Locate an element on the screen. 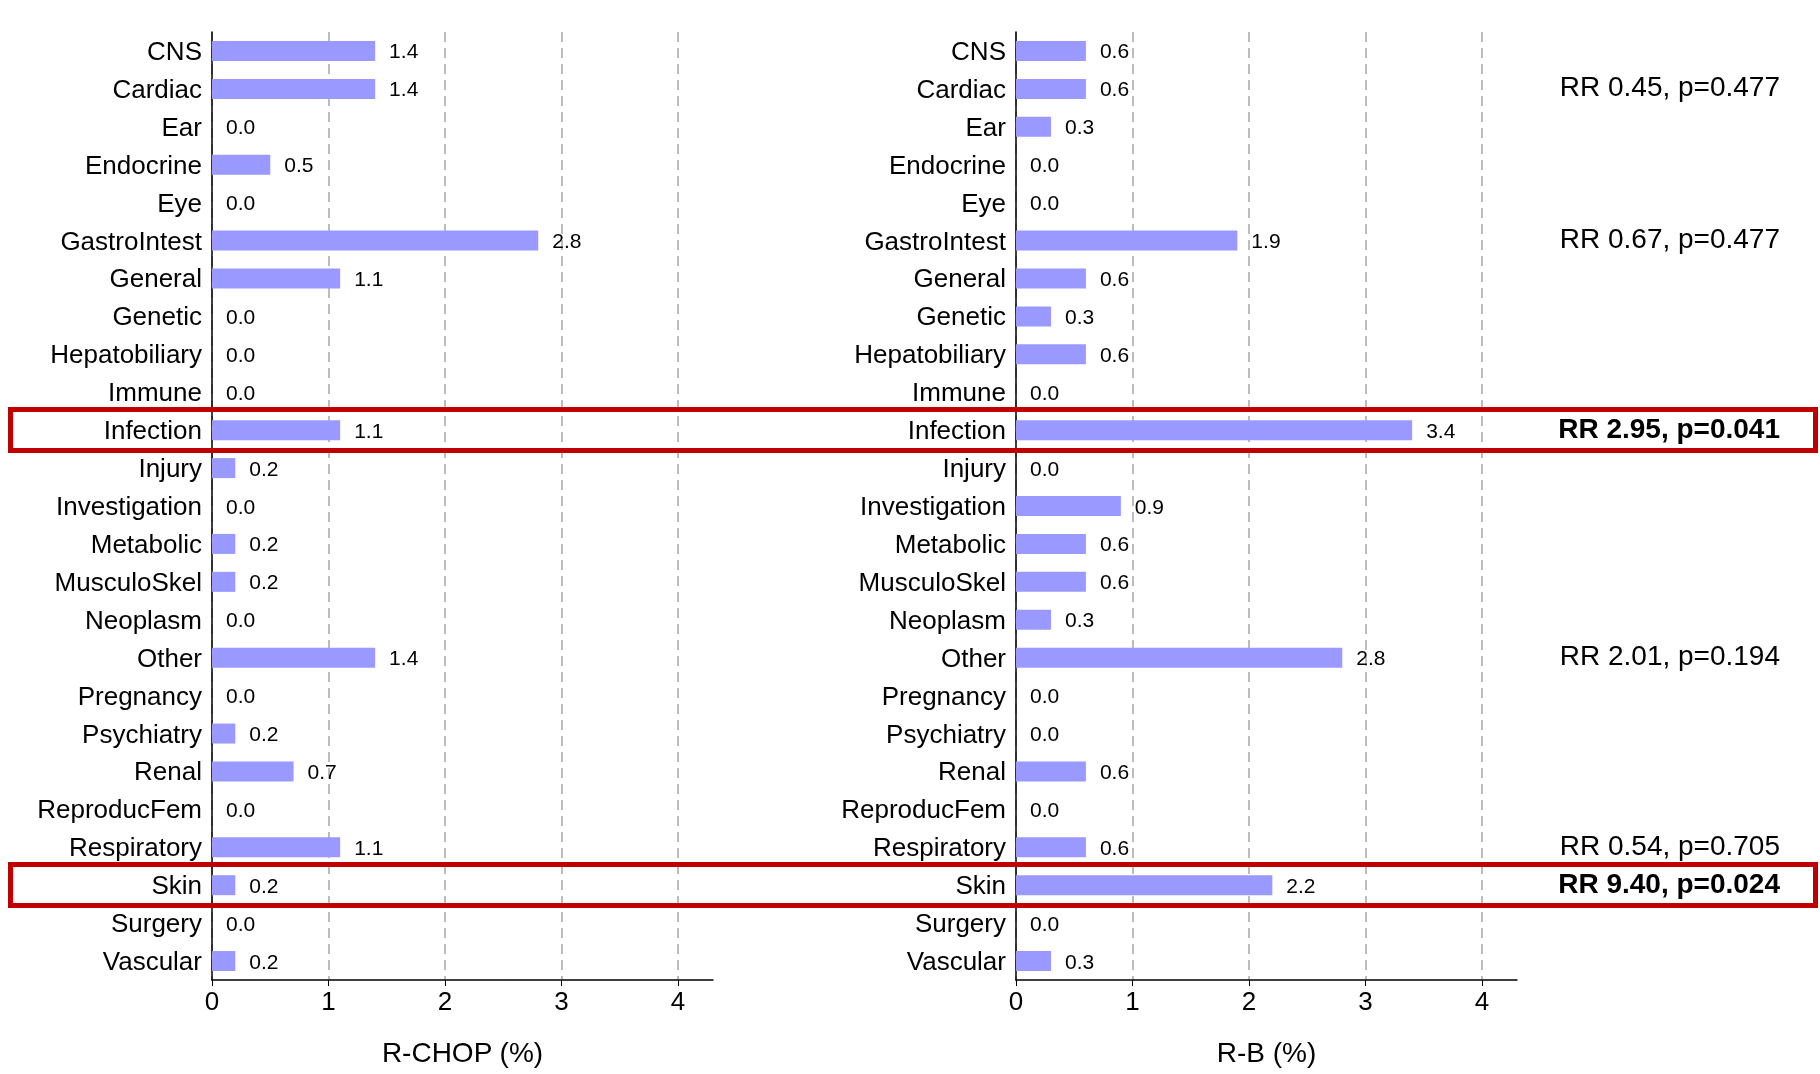 The width and height of the screenshot is (1820, 1074). y-tick-label: Investigation is located at coordinates (129, 506).